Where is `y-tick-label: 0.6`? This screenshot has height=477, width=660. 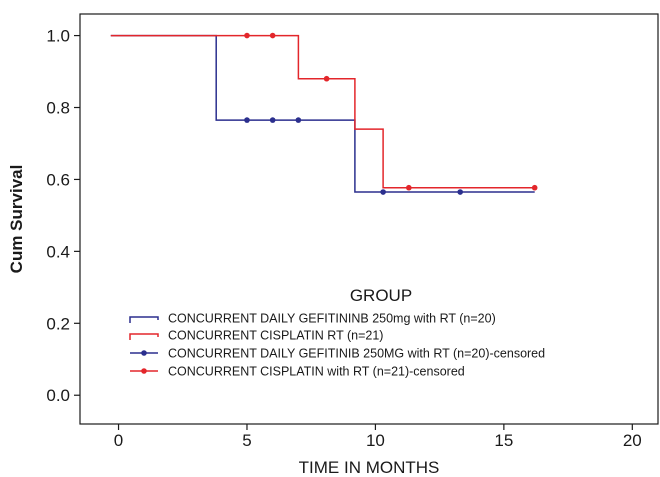
y-tick-label: 0.6 is located at coordinates (58, 179).